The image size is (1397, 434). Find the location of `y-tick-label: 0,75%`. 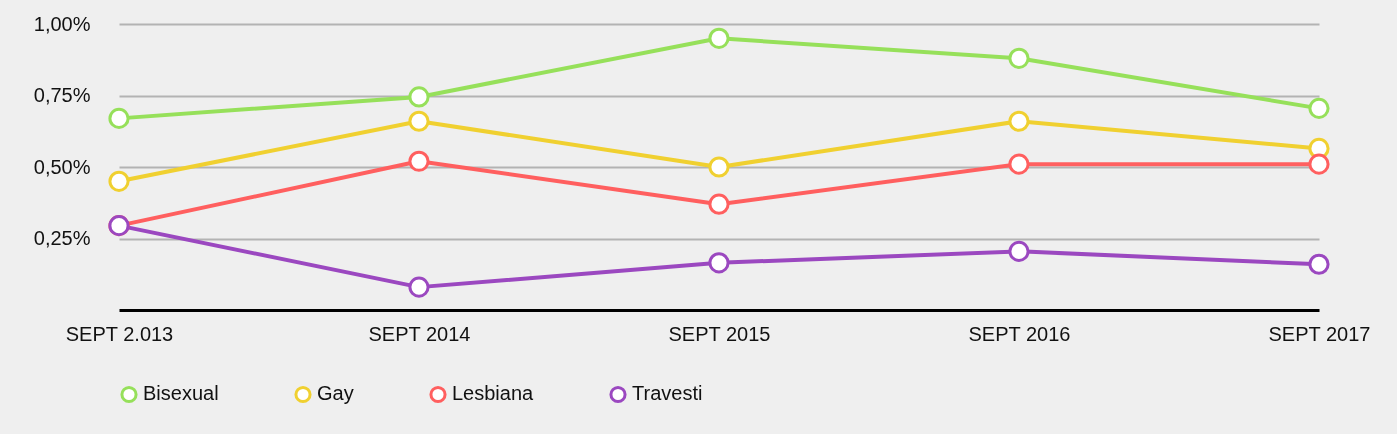

y-tick-label: 0,75% is located at coordinates (62, 95).